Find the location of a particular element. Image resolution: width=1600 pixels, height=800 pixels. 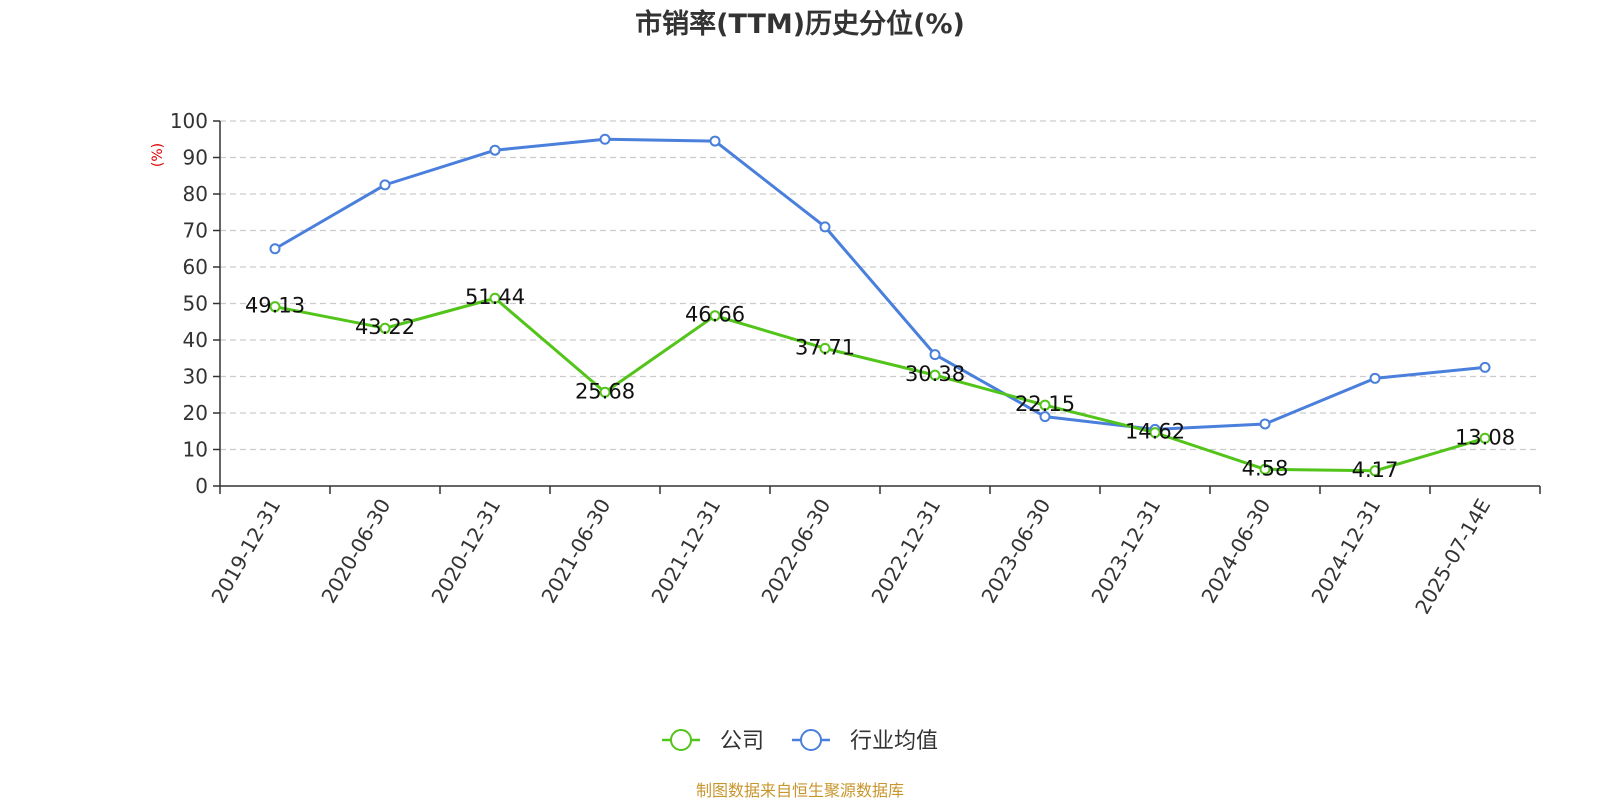

y-tick-label: 0 is located at coordinates (201, 486).